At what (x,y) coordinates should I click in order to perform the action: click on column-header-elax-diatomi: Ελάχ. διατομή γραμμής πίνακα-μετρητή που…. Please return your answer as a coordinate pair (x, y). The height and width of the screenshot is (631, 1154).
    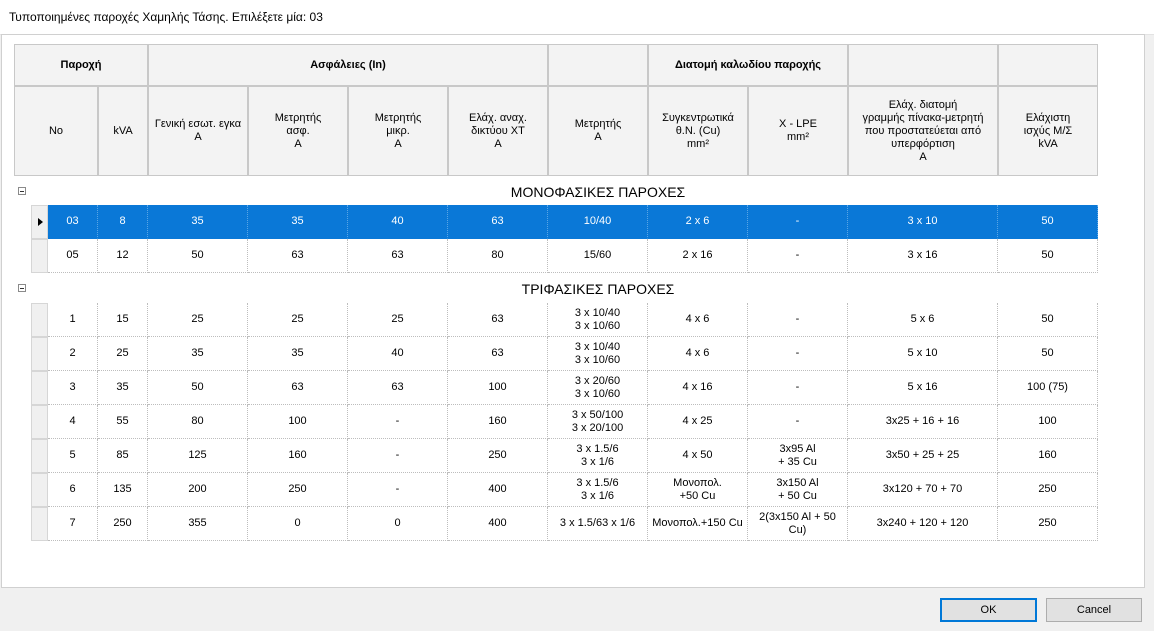
    Looking at the image, I should click on (923, 131).